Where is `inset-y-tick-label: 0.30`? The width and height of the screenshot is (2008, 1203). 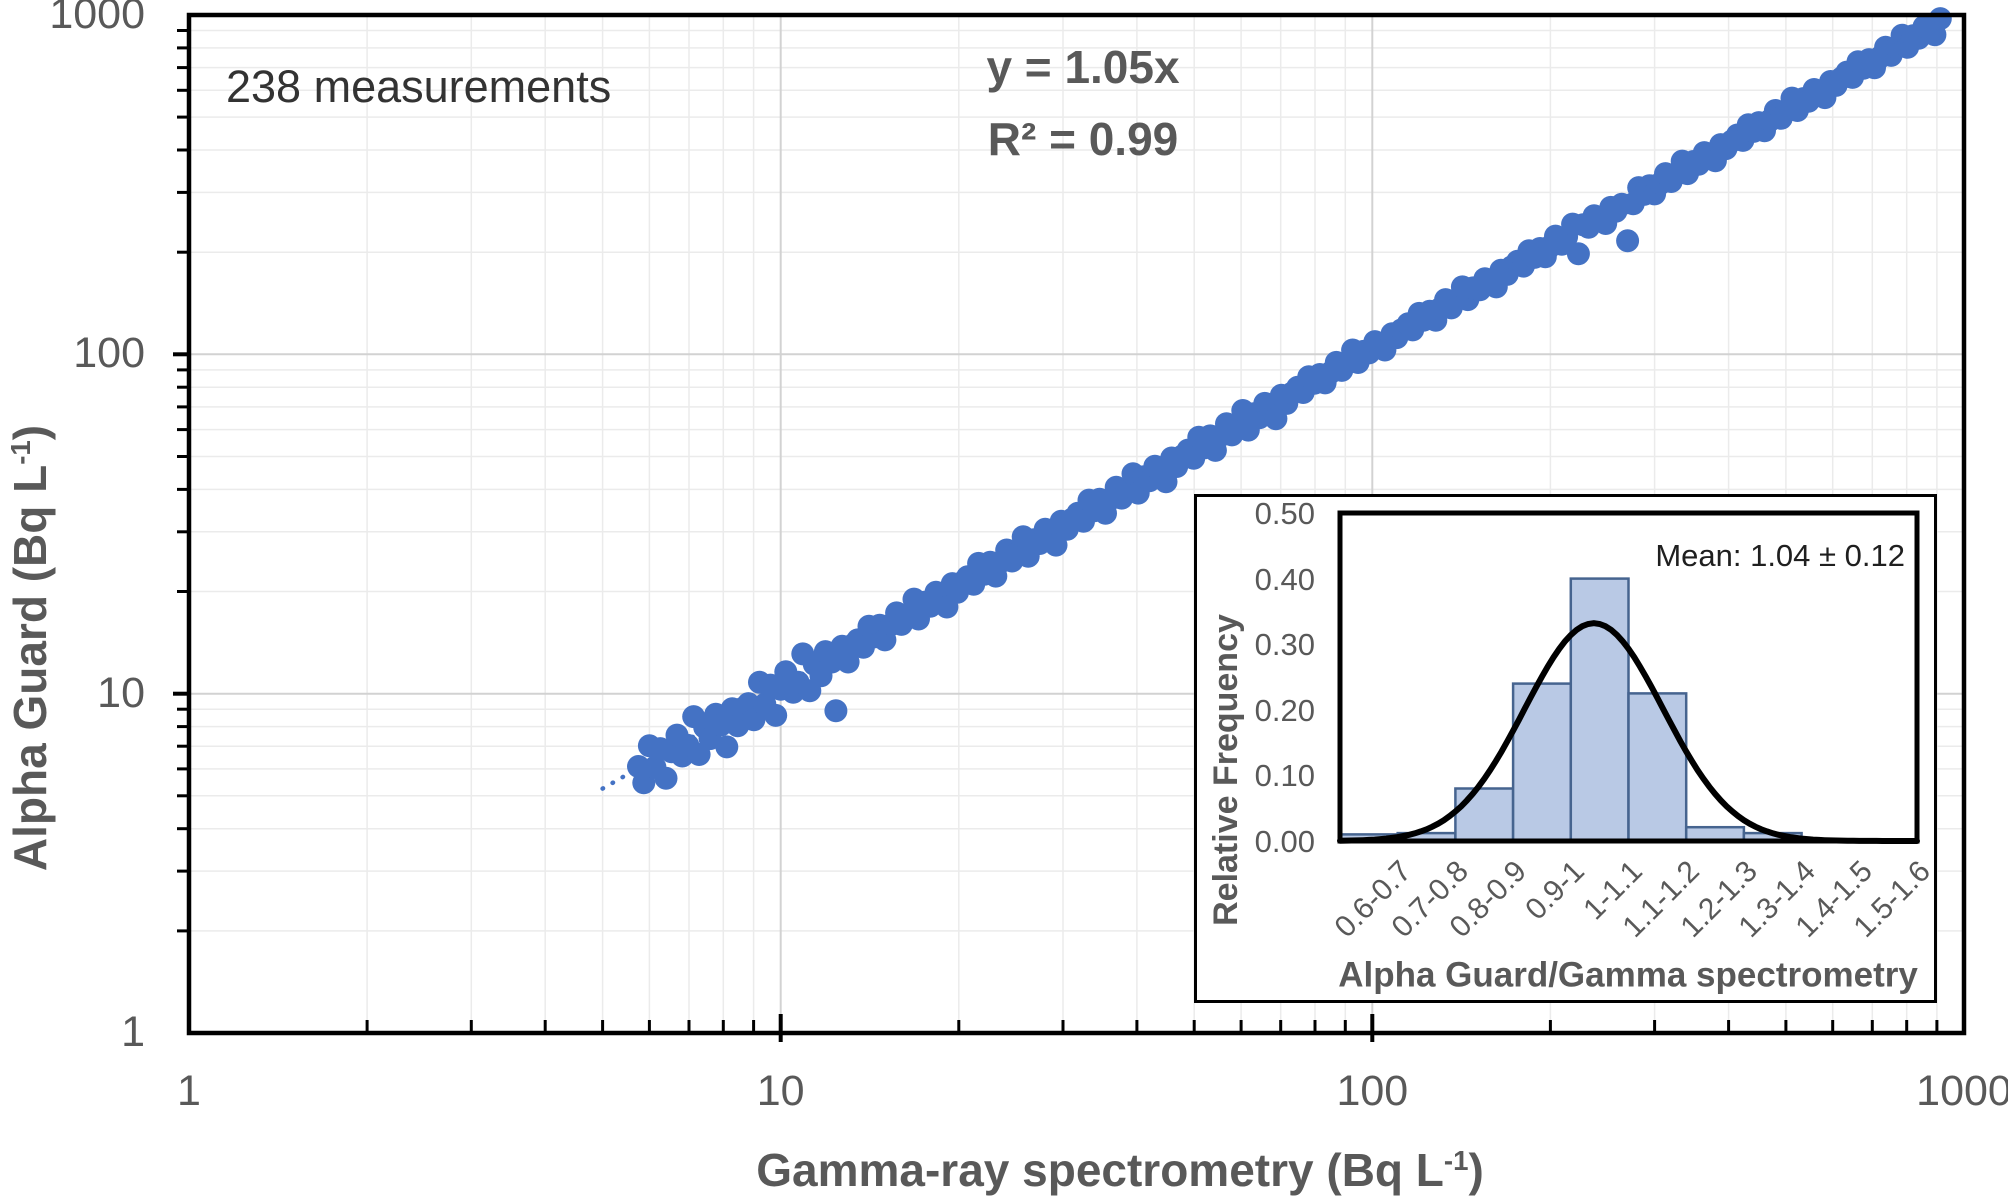
inset-y-tick-label: 0.30 is located at coordinates (1284, 645).